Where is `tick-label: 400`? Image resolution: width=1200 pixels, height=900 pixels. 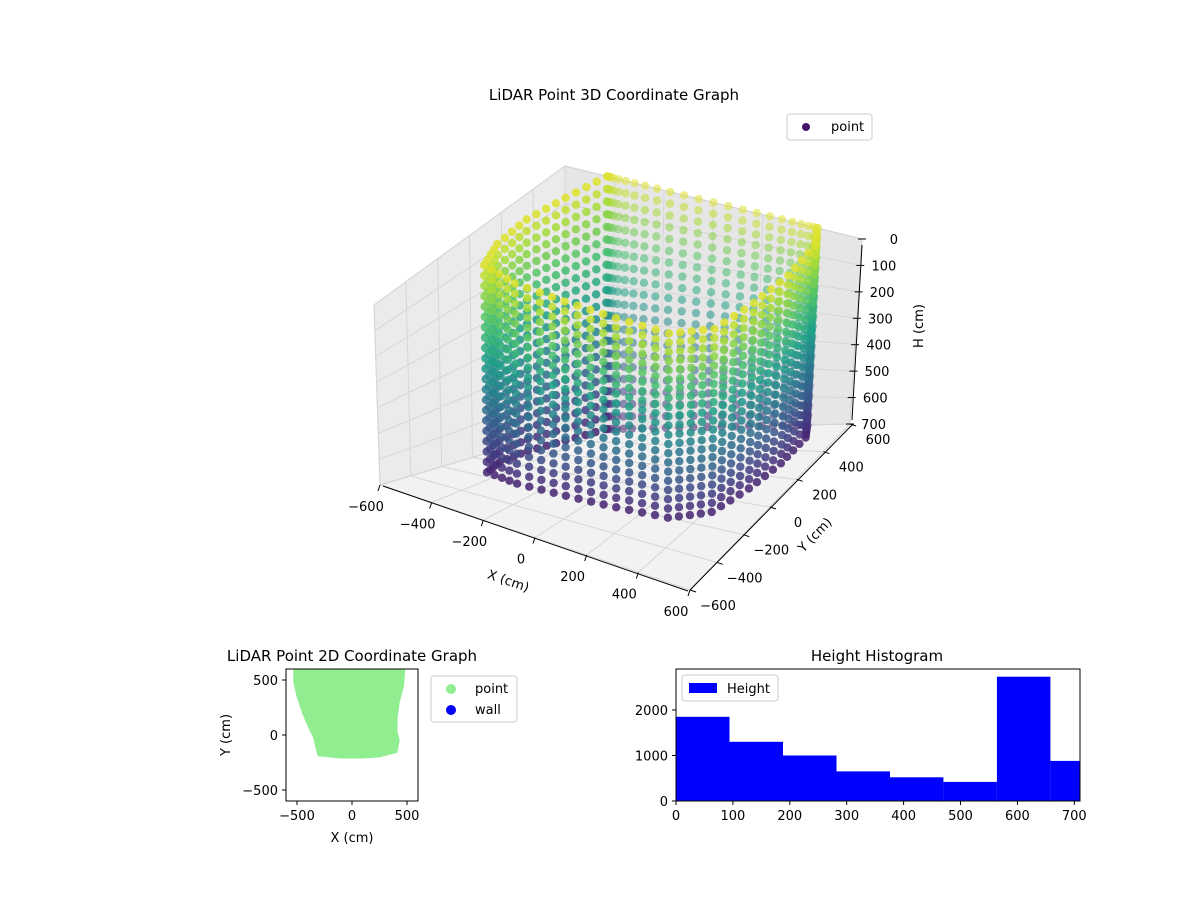
tick-label: 400 is located at coordinates (851, 468).